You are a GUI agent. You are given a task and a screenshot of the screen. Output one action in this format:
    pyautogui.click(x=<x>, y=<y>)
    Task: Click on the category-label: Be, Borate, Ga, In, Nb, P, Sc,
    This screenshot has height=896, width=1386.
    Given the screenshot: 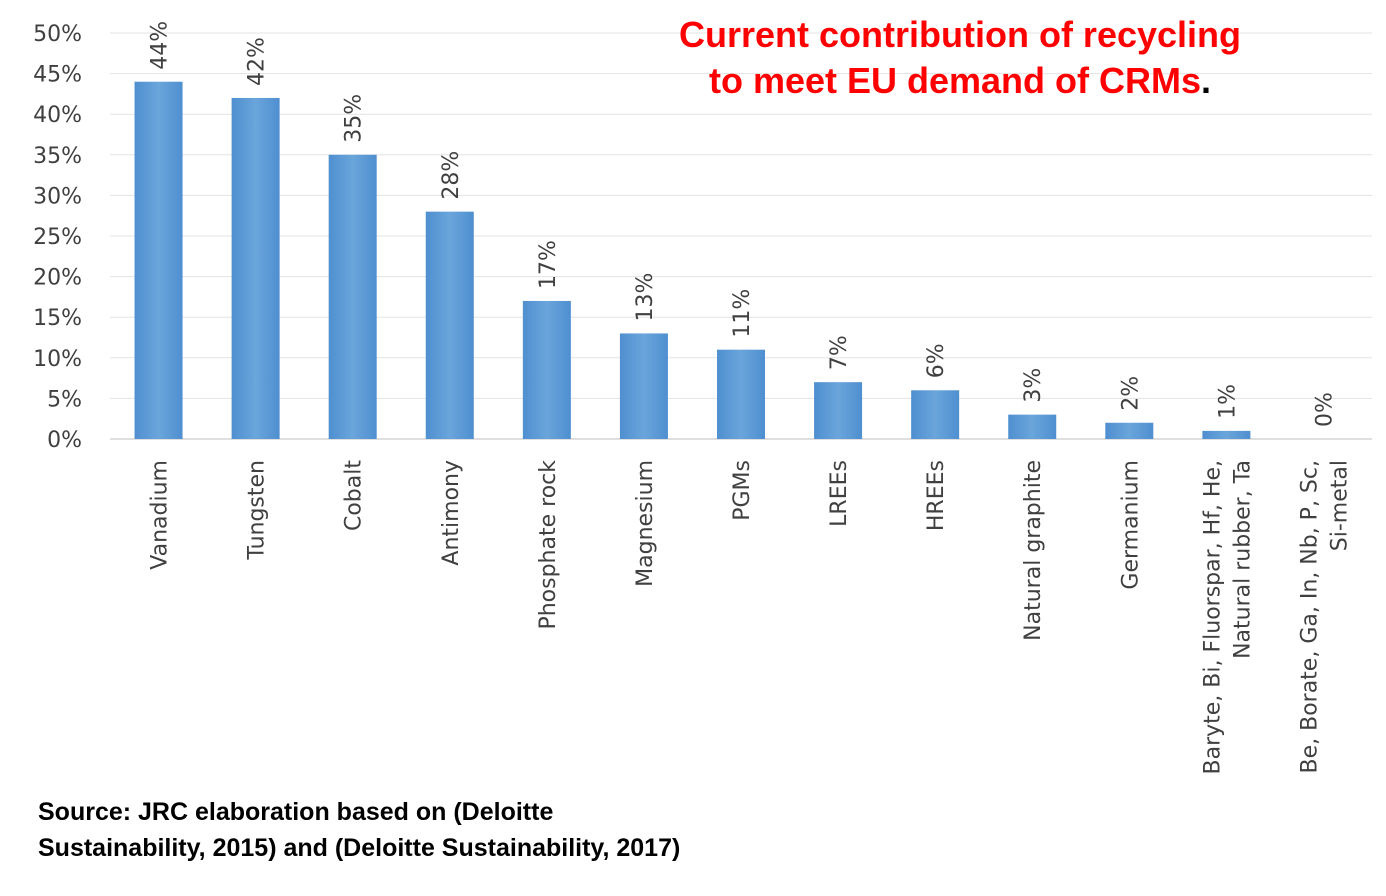 What is the action you would take?
    pyautogui.click(x=1309, y=617)
    